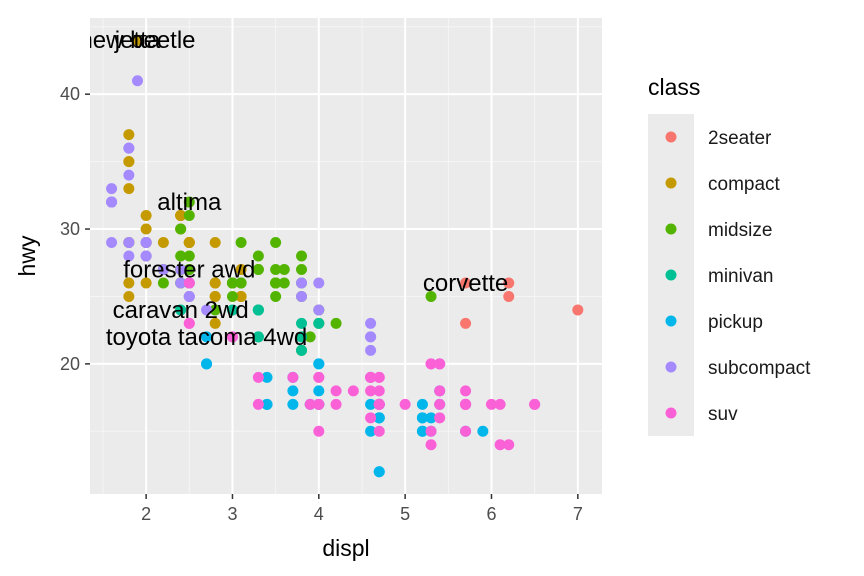 Image resolution: width=864 pixels, height=576 pixels. Describe the element at coordinates (735, 322) in the screenshot. I see `legend-label-pickup: pickup` at that location.